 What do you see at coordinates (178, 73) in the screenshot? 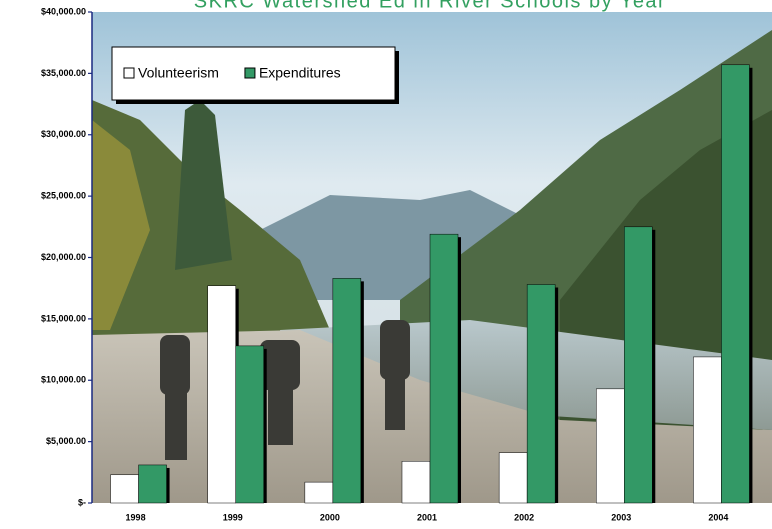
I see `legend-label: Volunteerism` at bounding box center [178, 73].